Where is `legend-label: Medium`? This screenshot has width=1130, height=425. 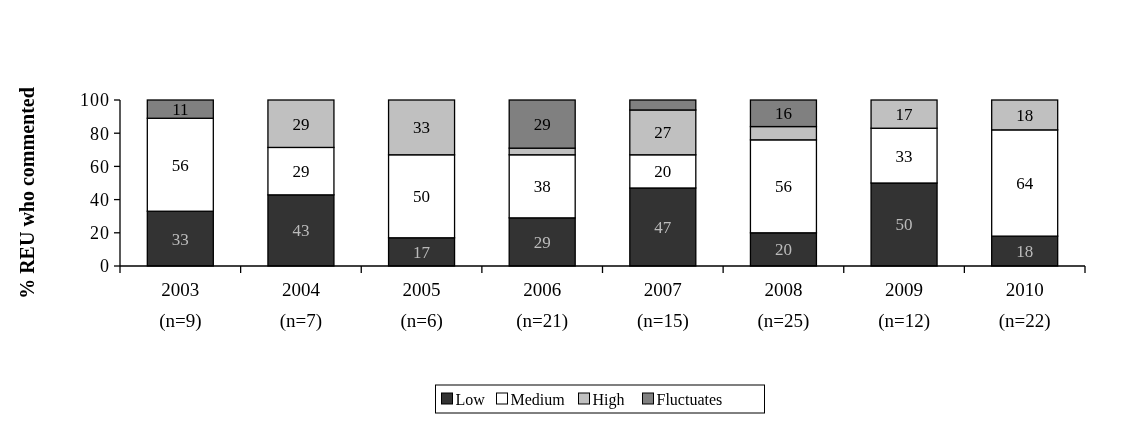
legend-label: Medium is located at coordinates (538, 399).